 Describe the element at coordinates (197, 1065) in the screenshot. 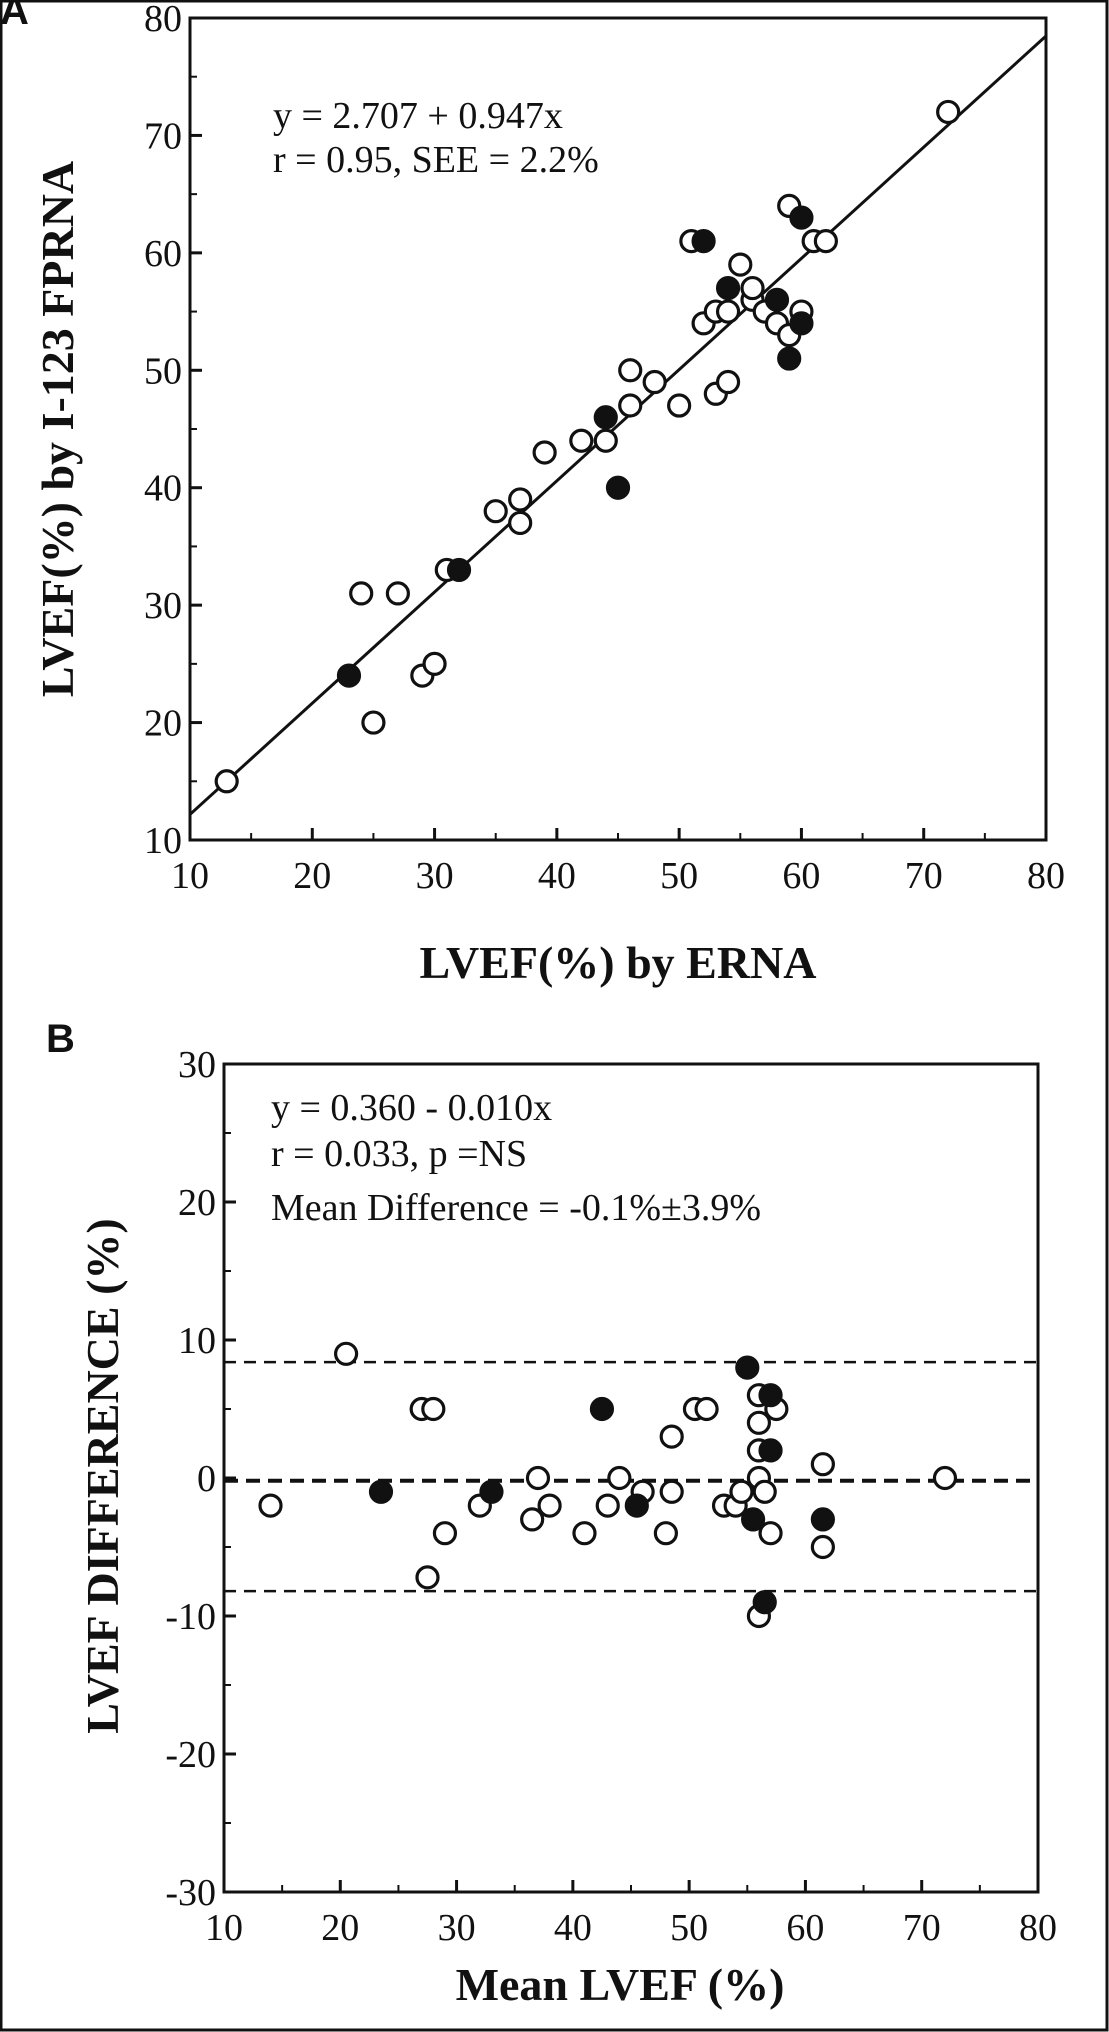

I see `panel-b-y-tick-label: 30` at that location.